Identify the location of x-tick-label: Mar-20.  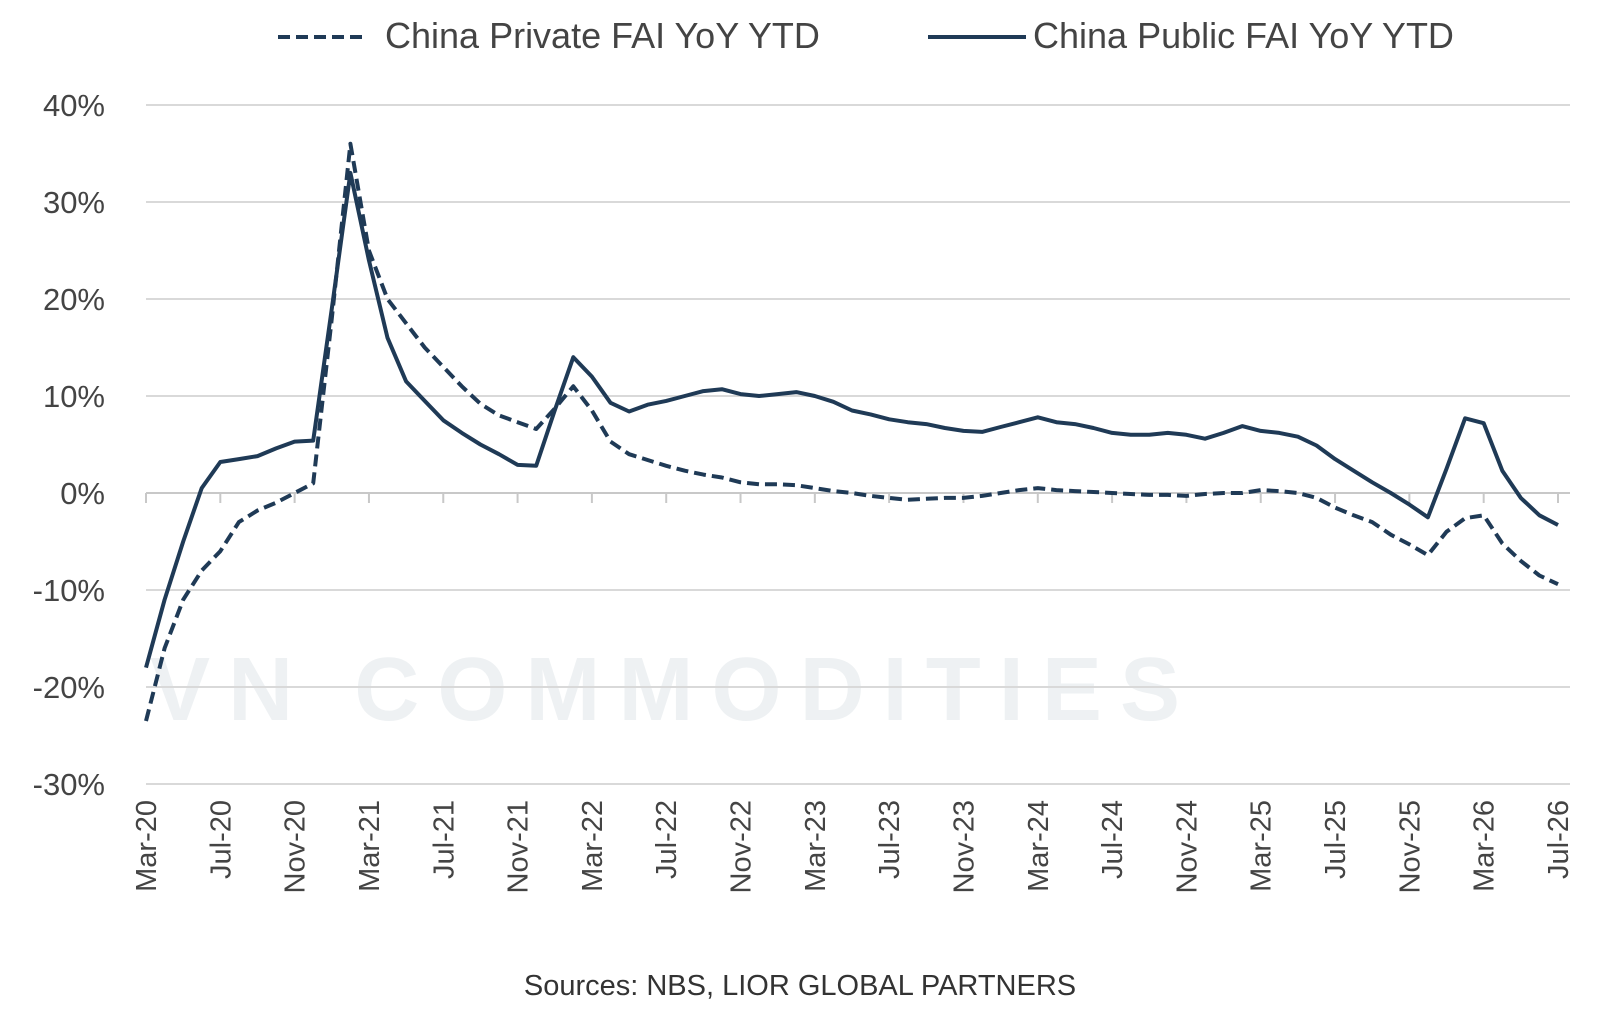
(147, 846).